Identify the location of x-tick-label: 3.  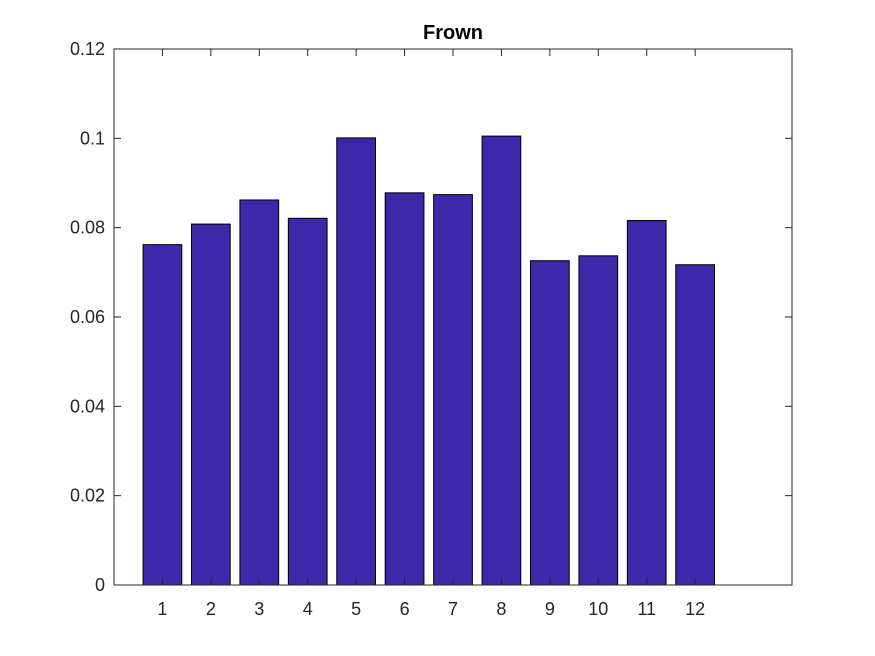
(259, 609).